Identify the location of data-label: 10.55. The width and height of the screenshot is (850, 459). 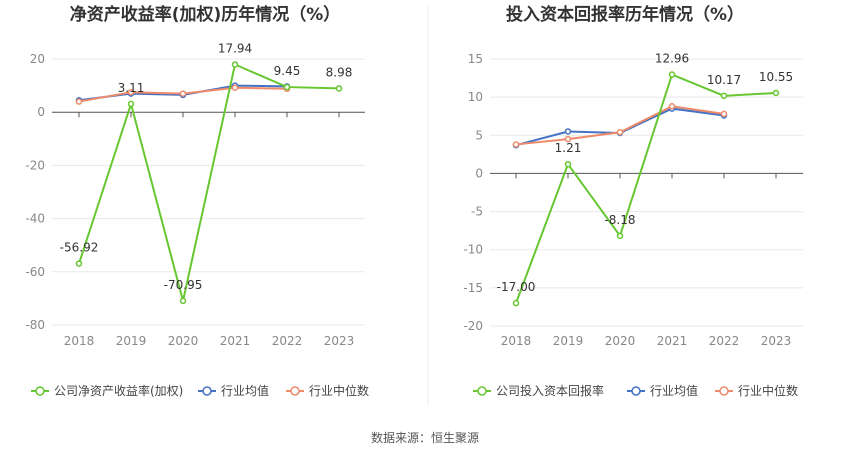
(776, 77).